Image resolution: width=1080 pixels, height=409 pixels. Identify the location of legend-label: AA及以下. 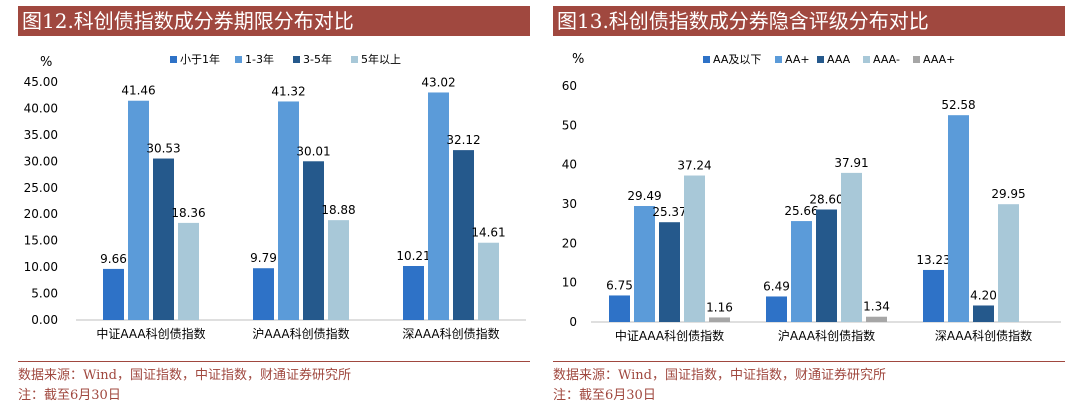
(737, 59).